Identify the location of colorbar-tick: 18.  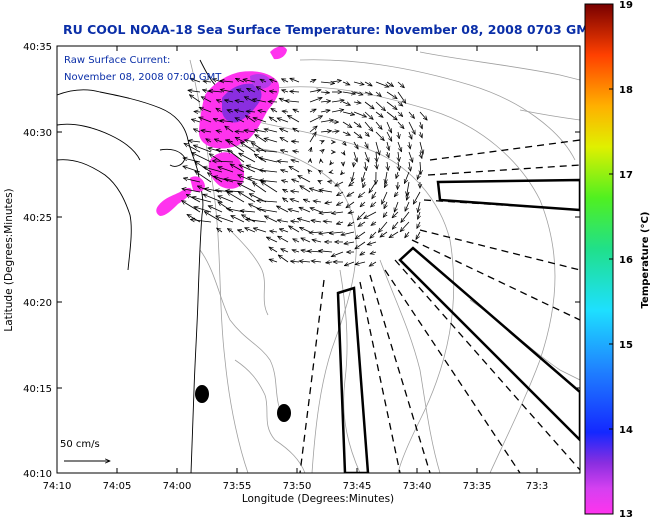
(626, 90).